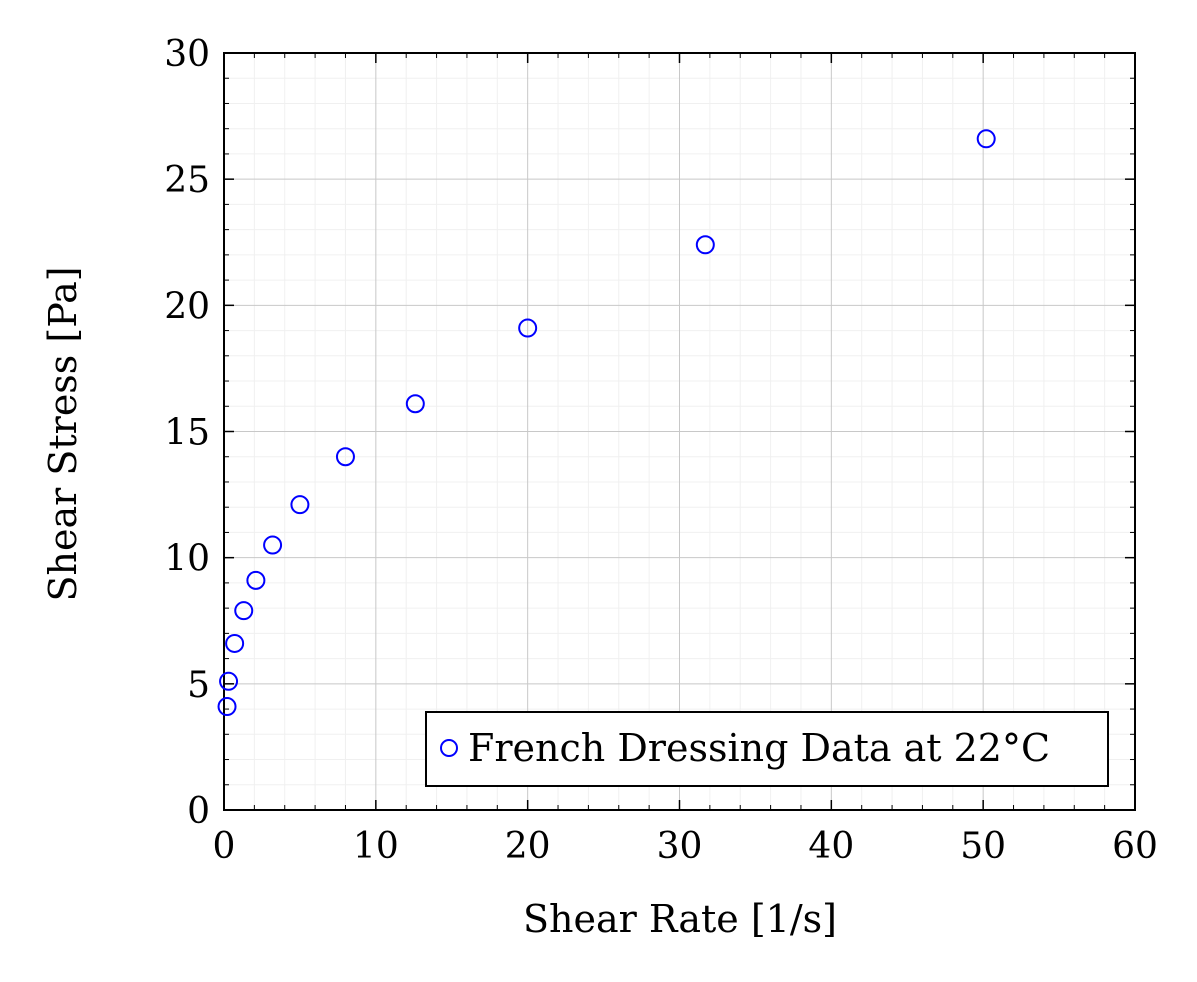 This screenshot has width=1197, height=982. What do you see at coordinates (187, 306) in the screenshot?
I see `y-tick-label: 20` at bounding box center [187, 306].